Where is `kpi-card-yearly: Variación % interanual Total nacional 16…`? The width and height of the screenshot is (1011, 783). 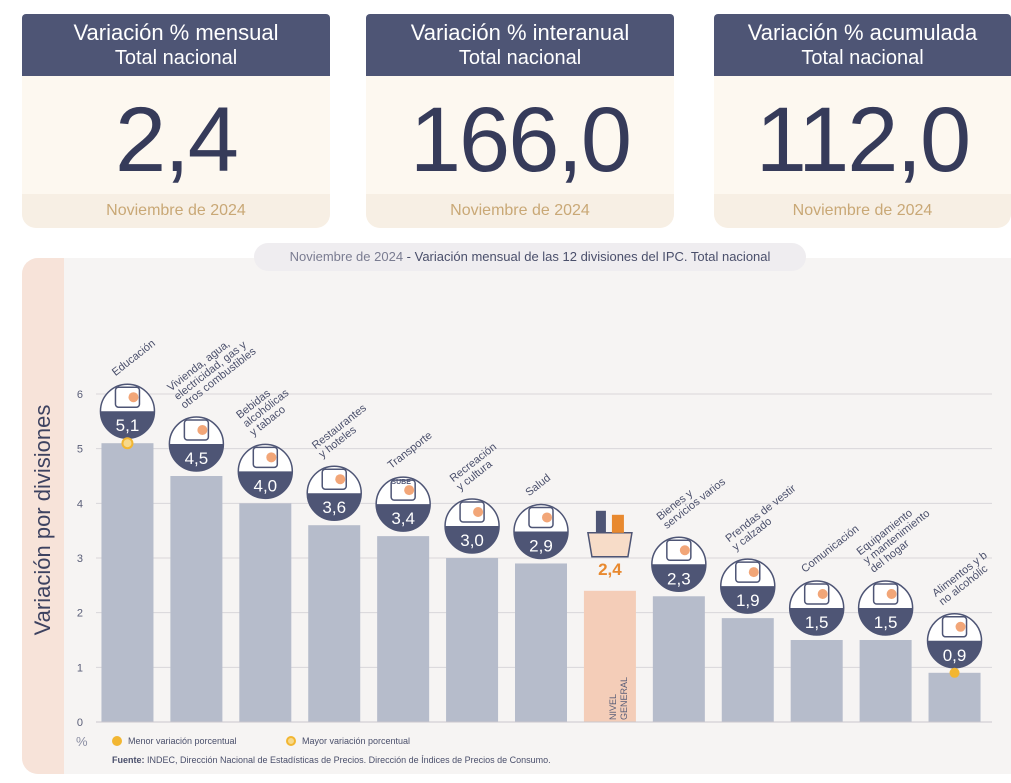 kpi-card-yearly: Variación % interanual Total nacional 16… is located at coordinates (520, 121).